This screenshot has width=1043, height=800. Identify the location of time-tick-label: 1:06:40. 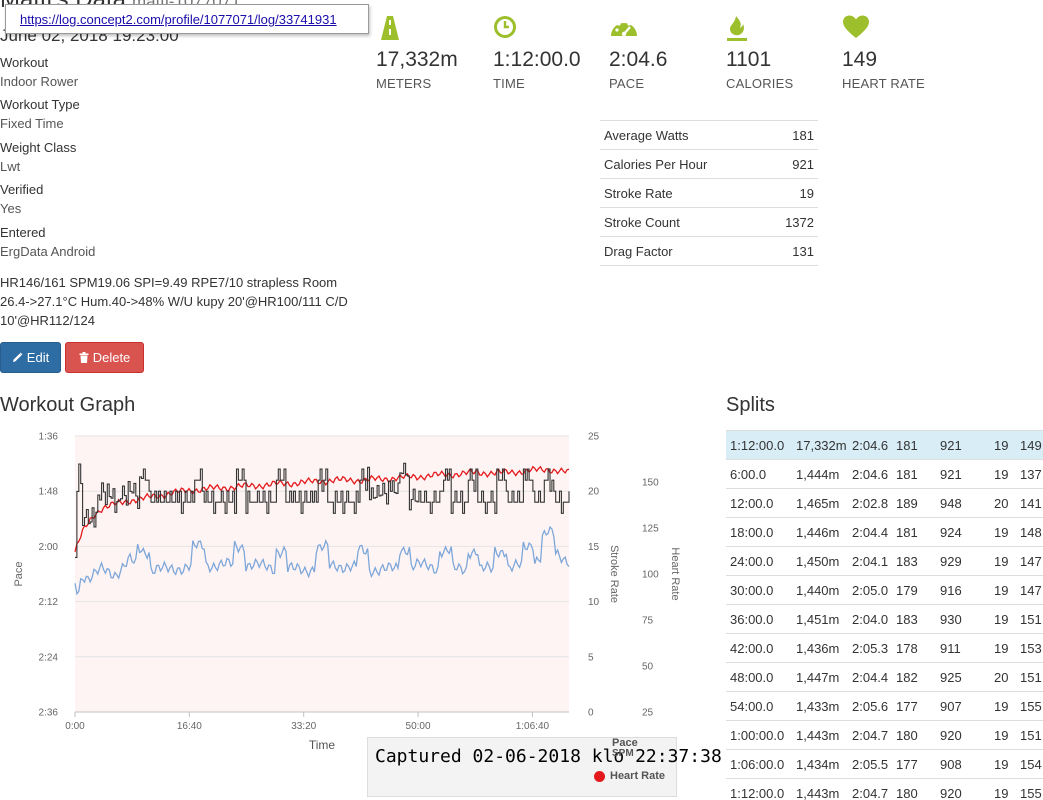
(533, 726).